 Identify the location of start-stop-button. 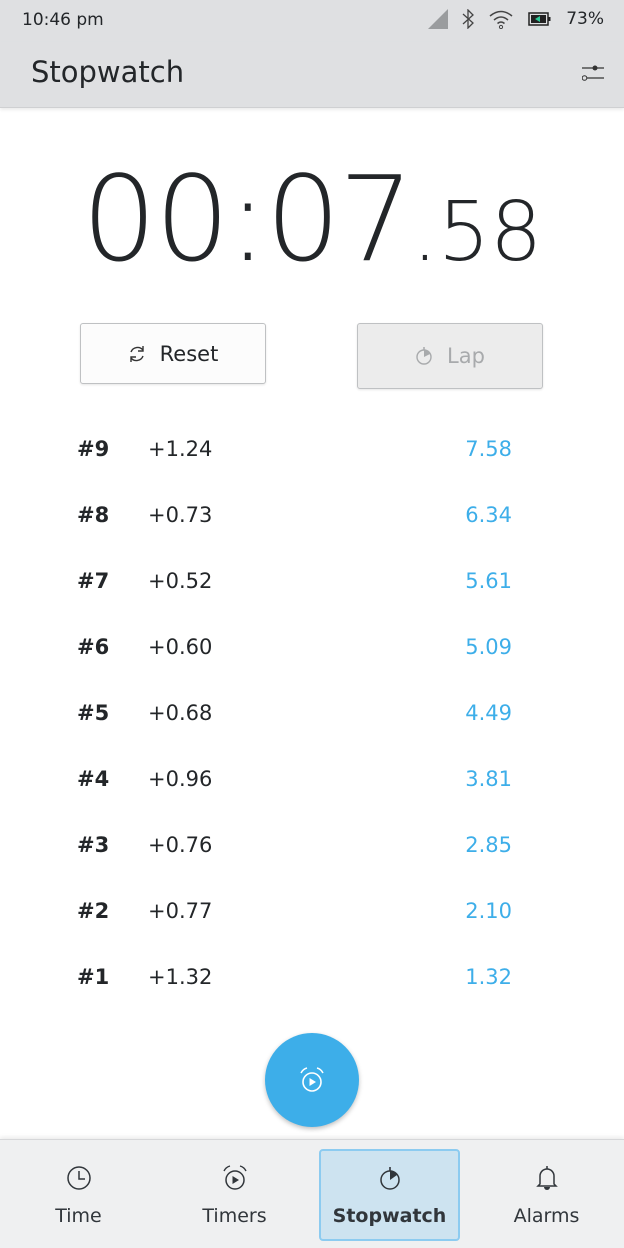
(312, 1080).